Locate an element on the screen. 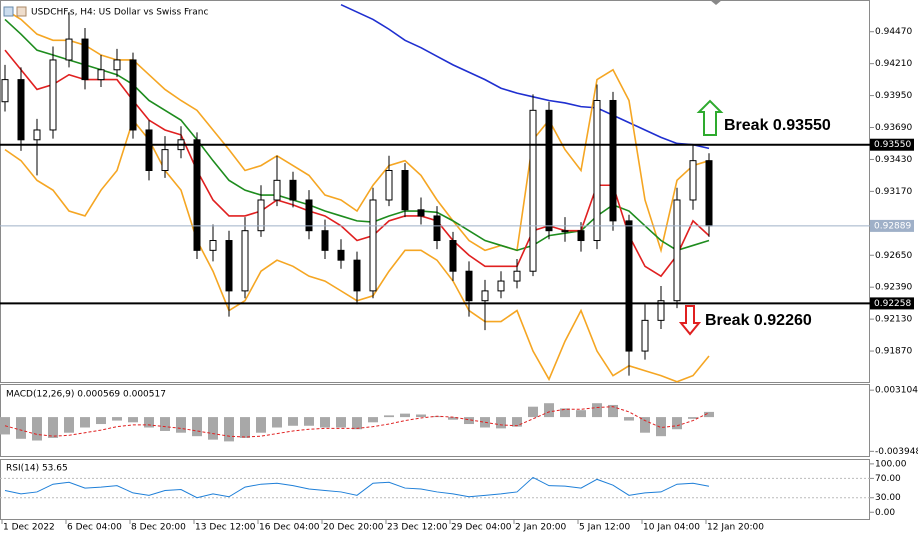 Image resolution: width=918 pixels, height=546 pixels. x-tick-label: 6 Dec 04:00 is located at coordinates (94, 528).